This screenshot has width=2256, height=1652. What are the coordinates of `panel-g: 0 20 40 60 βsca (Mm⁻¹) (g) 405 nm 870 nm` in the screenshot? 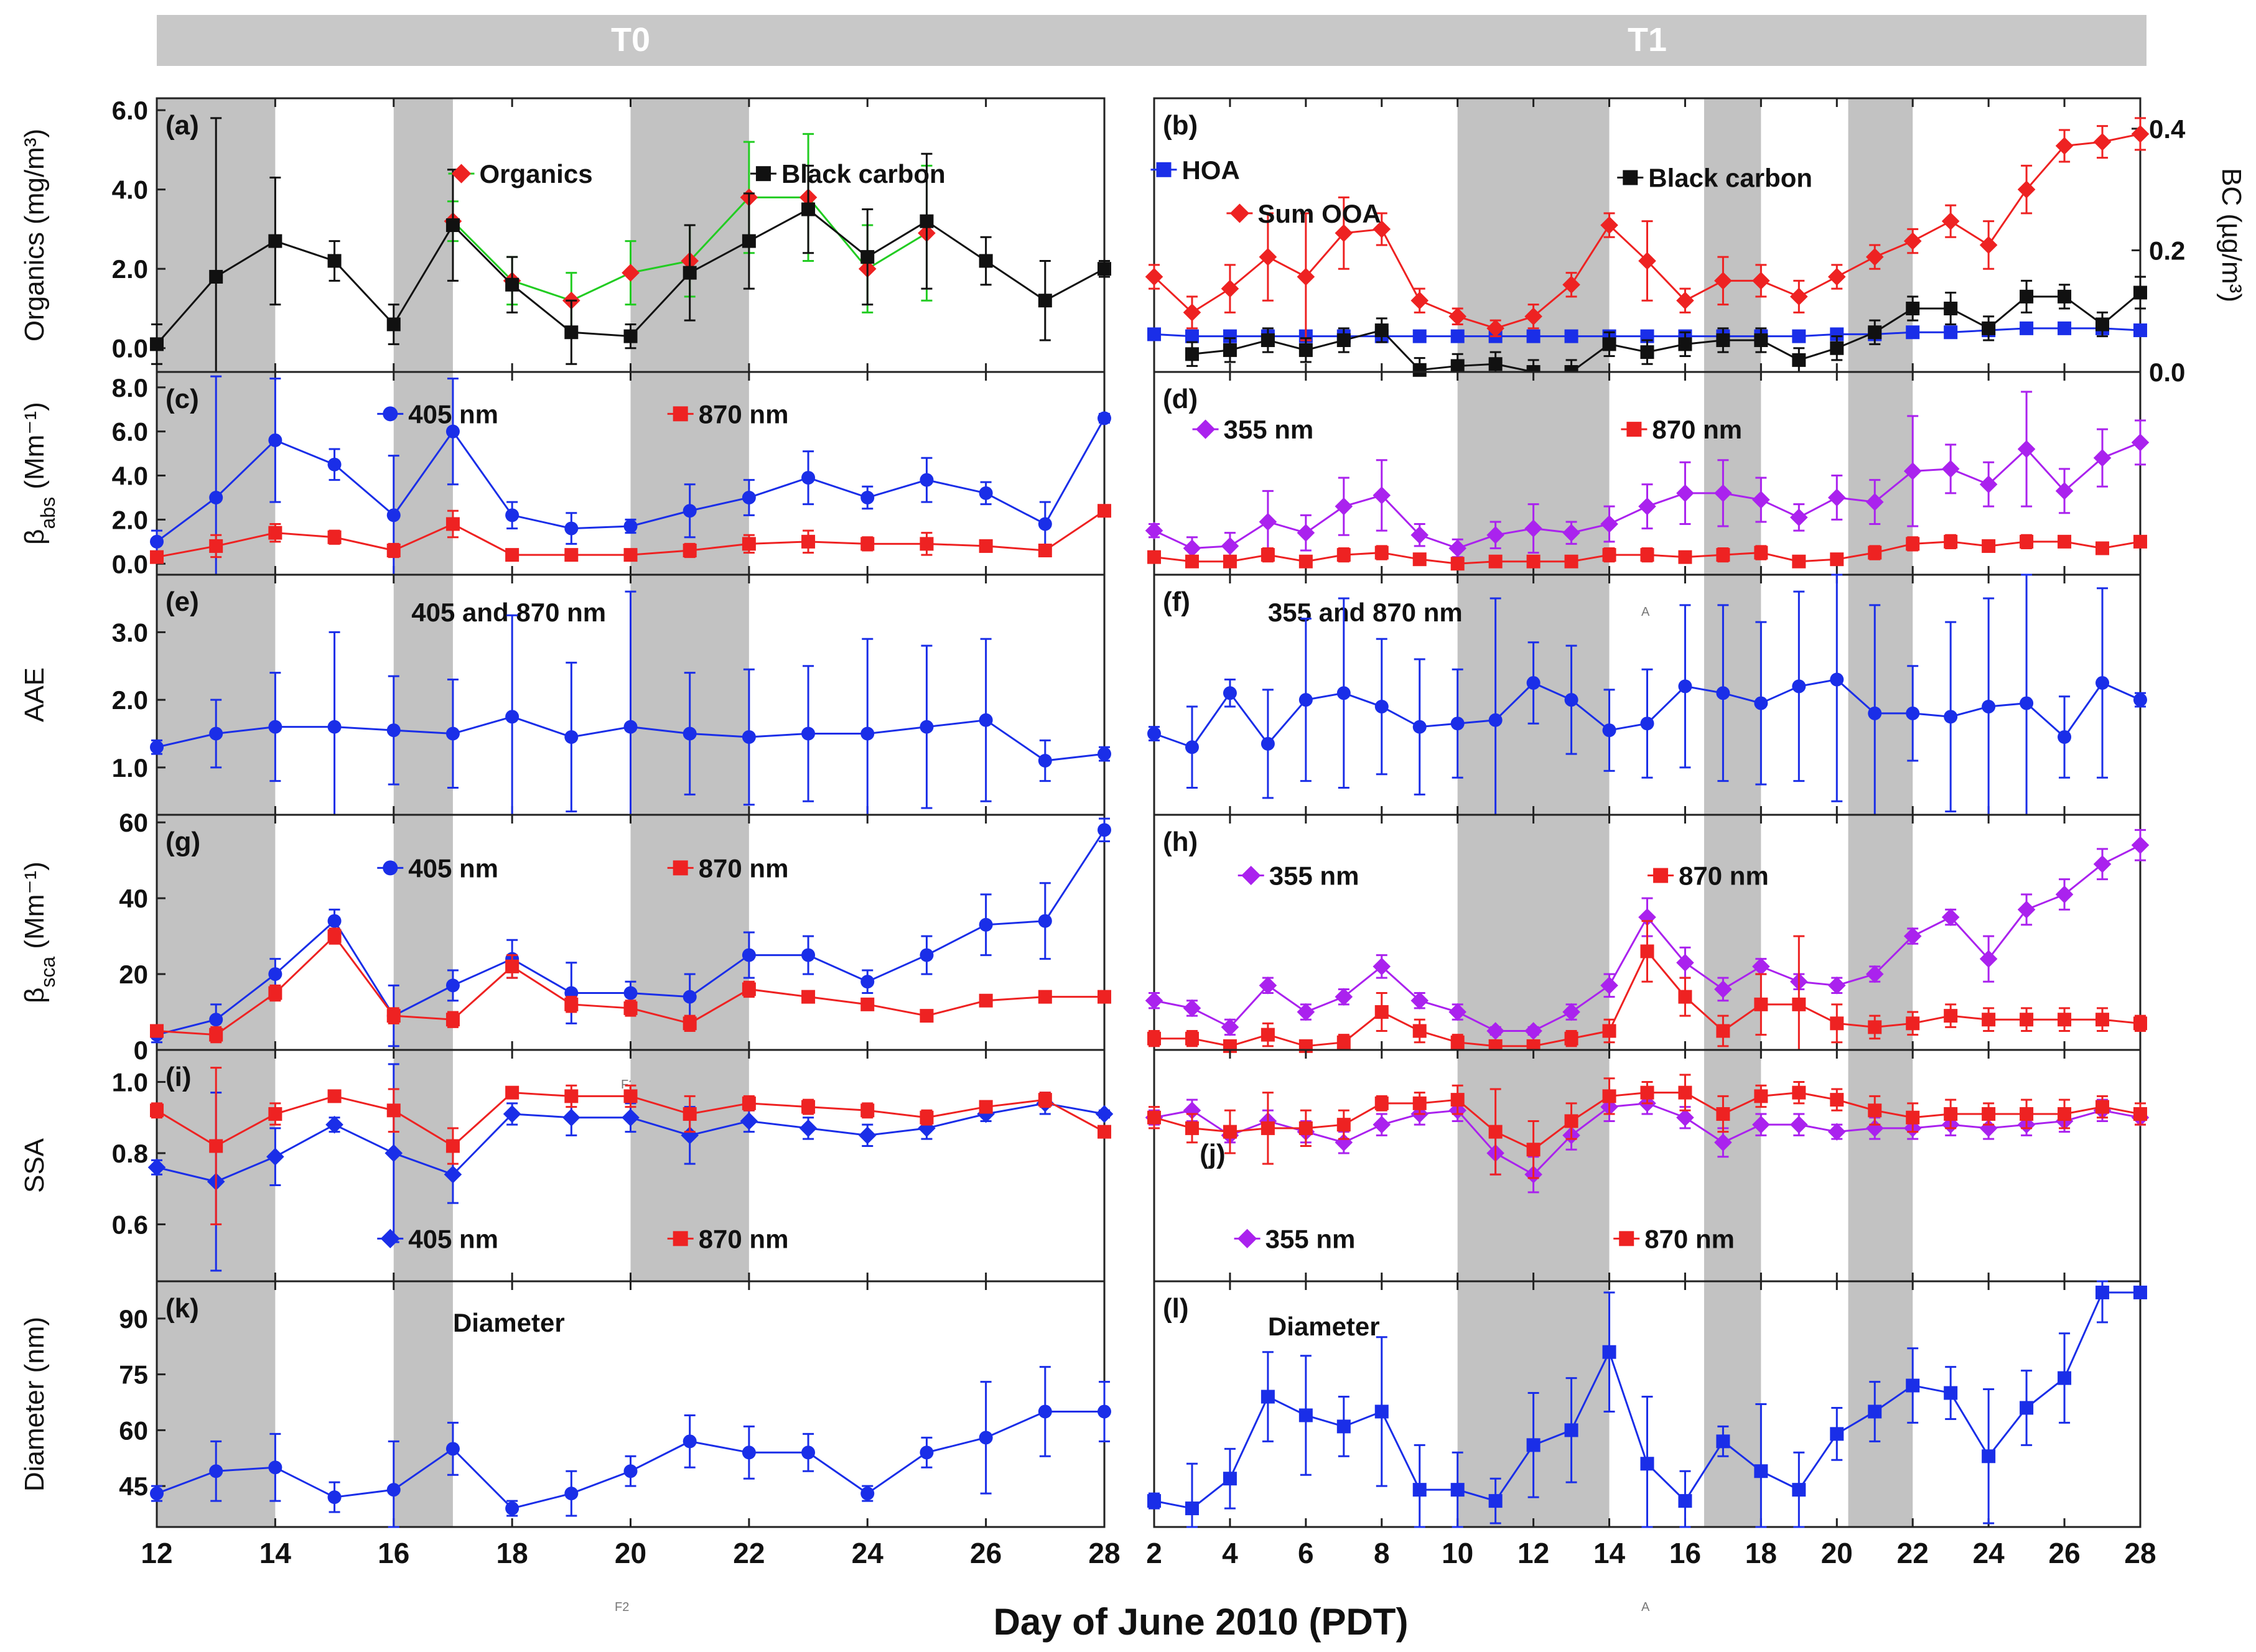 It's located at (565, 936).